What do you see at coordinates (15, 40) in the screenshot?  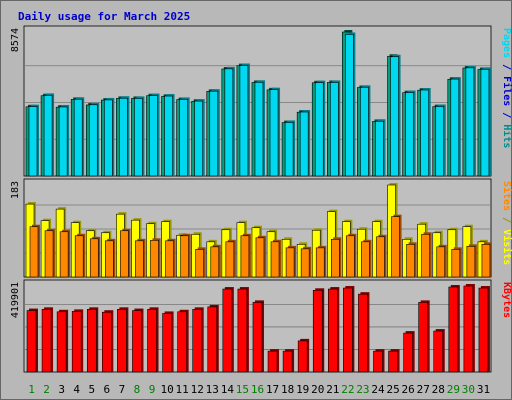 I see `ymax-label: 8574` at bounding box center [15, 40].